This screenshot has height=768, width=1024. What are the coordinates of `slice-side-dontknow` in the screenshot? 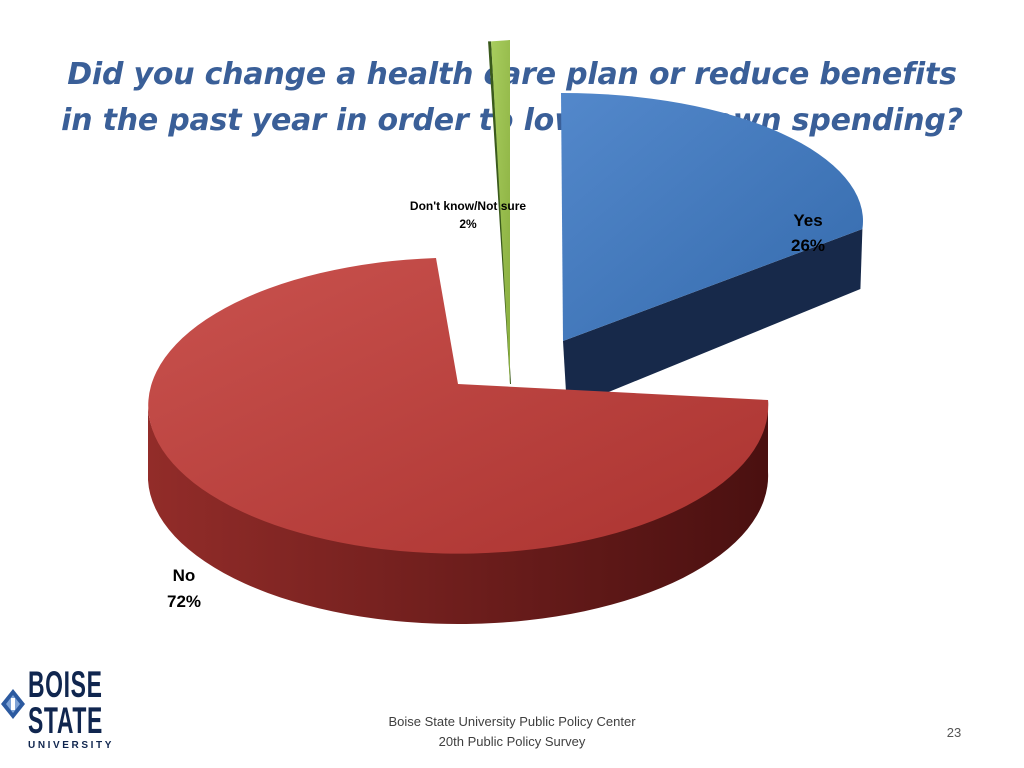 It's located at (499, 213).